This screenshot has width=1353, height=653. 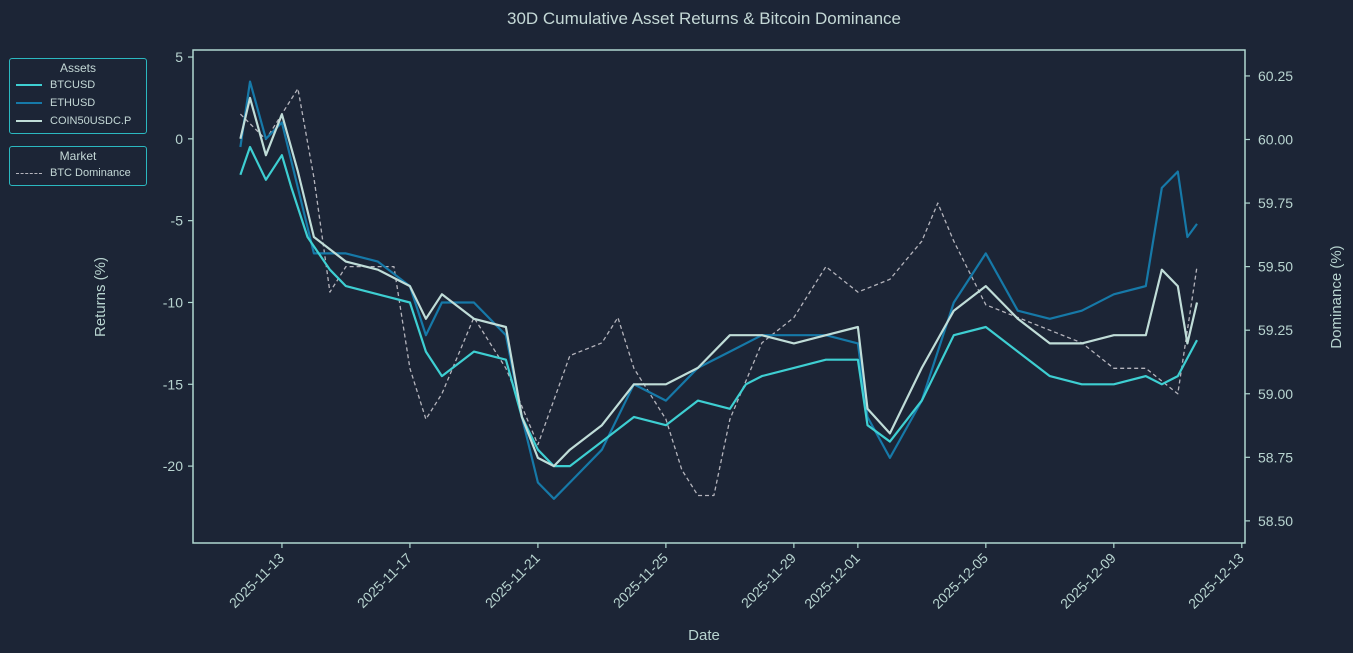 What do you see at coordinates (1275, 330) in the screenshot?
I see `y2-tick-label: 59.25` at bounding box center [1275, 330].